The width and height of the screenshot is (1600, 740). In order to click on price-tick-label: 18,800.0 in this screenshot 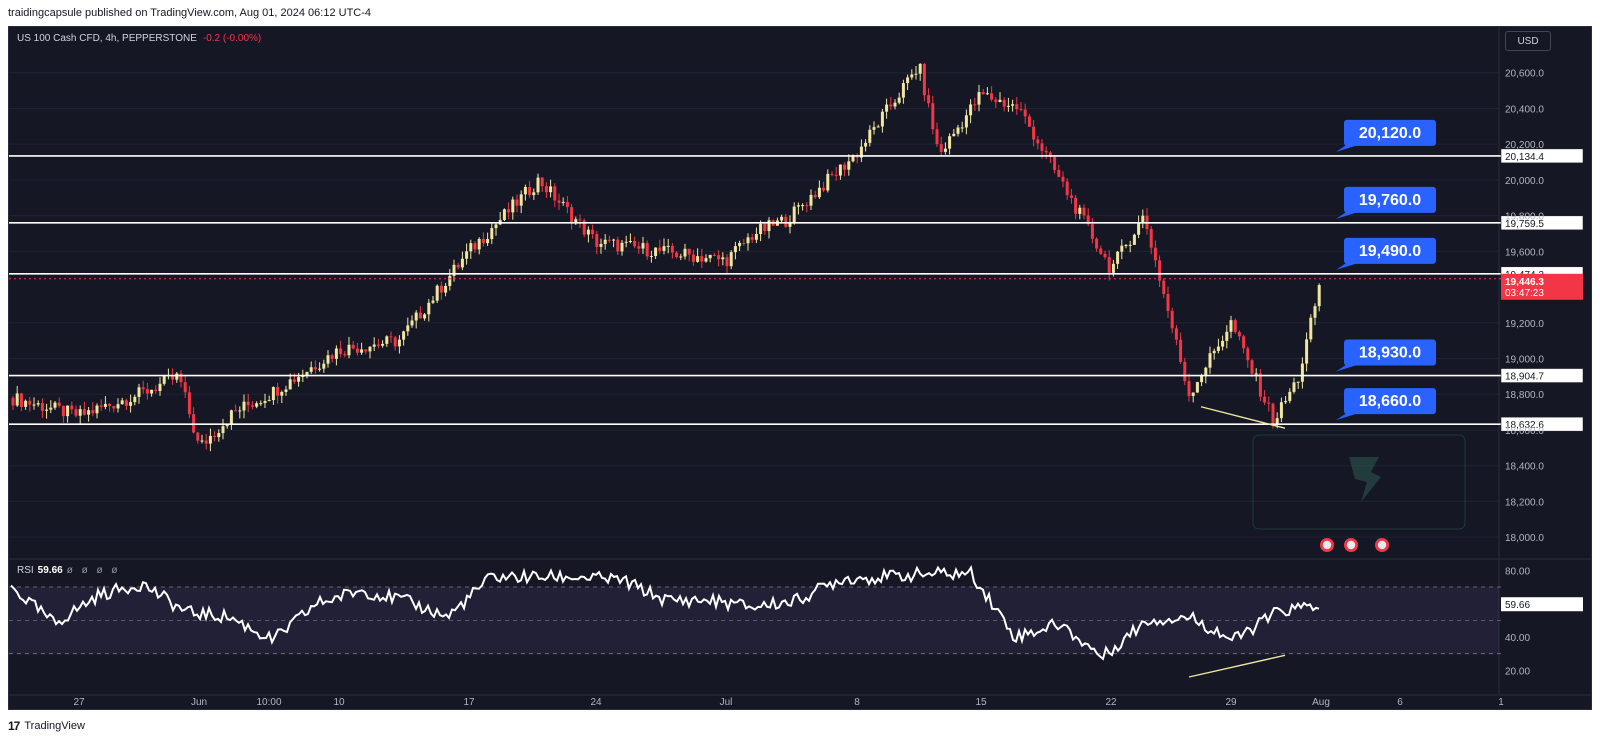, I will do `click(1524, 395)`.